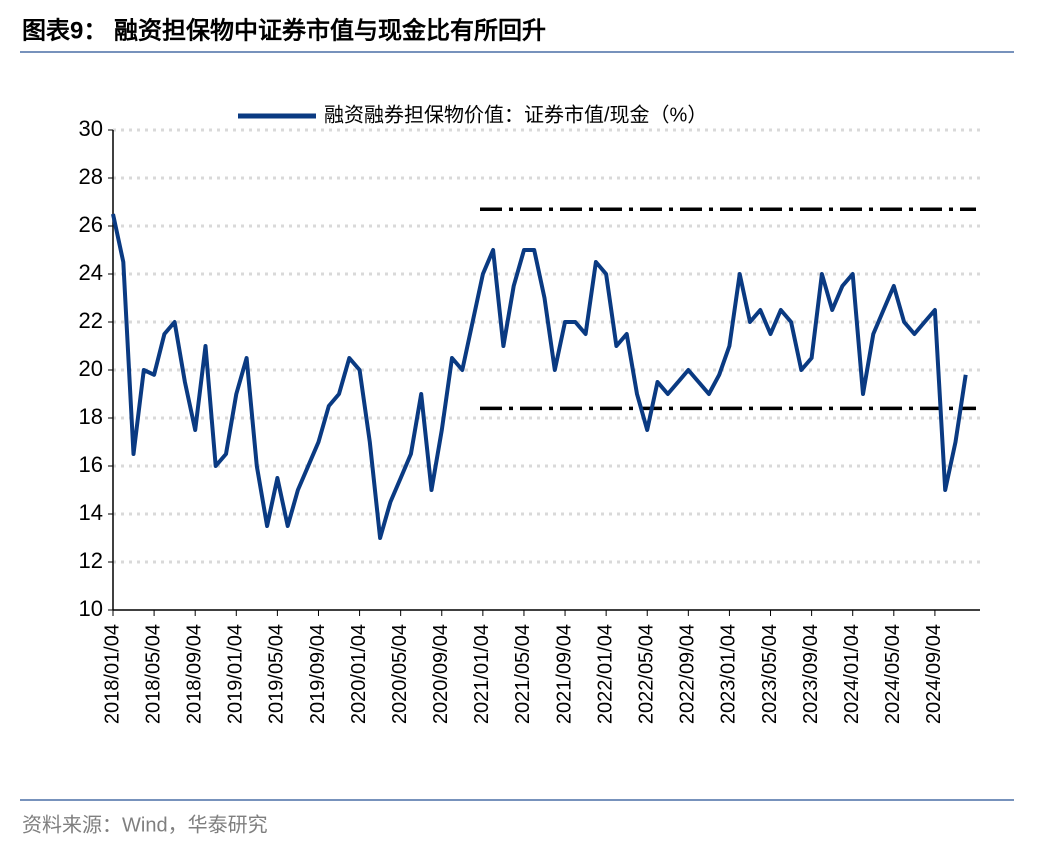 This screenshot has height=857, width=1048. I want to click on x-tick-label: 2019/05/04, so click(277, 674).